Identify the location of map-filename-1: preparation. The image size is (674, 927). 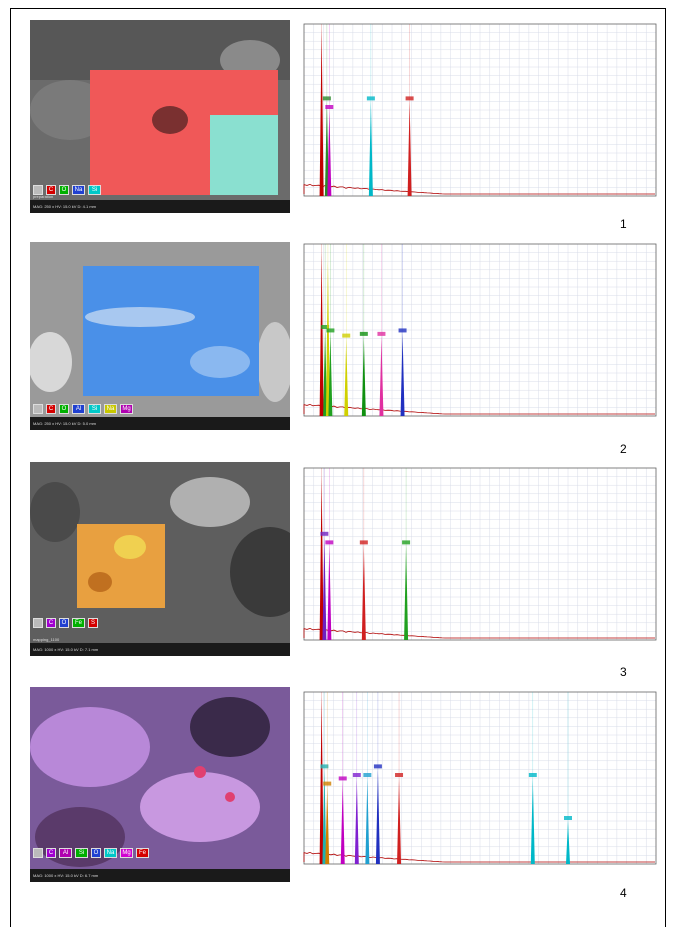
(43, 196).